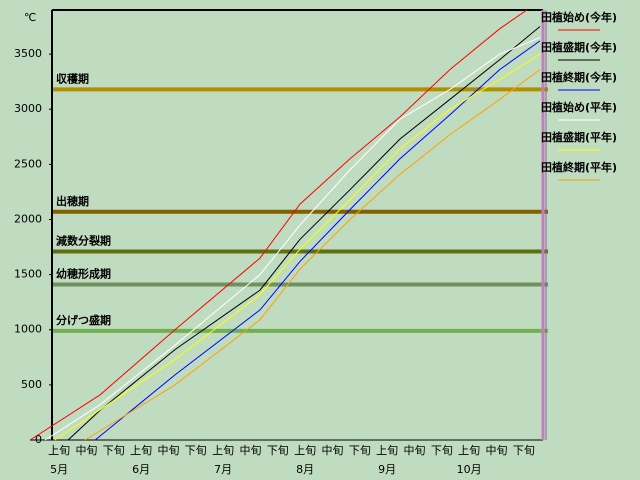  What do you see at coordinates (28, 53) in the screenshot?
I see `y-tick-label: 3500` at bounding box center [28, 53].